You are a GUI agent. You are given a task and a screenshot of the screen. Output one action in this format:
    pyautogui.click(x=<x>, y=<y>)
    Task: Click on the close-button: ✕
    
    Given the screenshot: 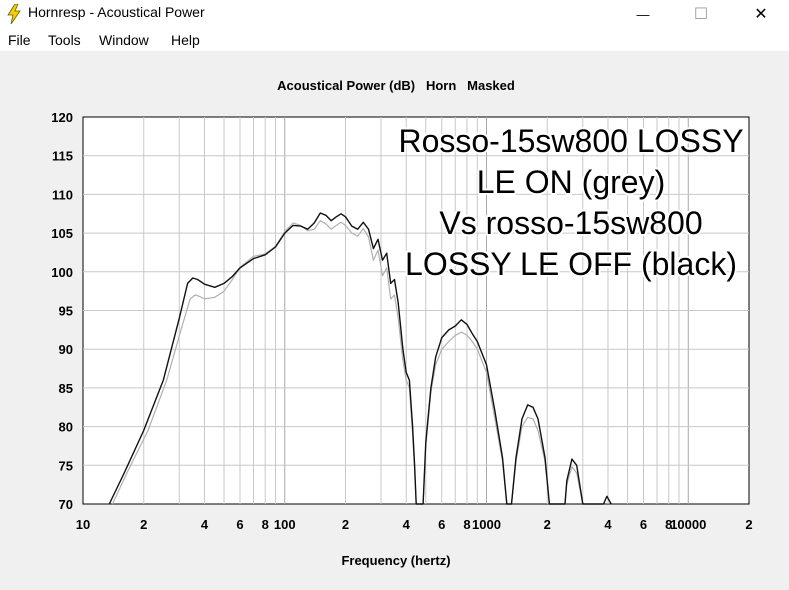 What is the action you would take?
    pyautogui.click(x=761, y=14)
    